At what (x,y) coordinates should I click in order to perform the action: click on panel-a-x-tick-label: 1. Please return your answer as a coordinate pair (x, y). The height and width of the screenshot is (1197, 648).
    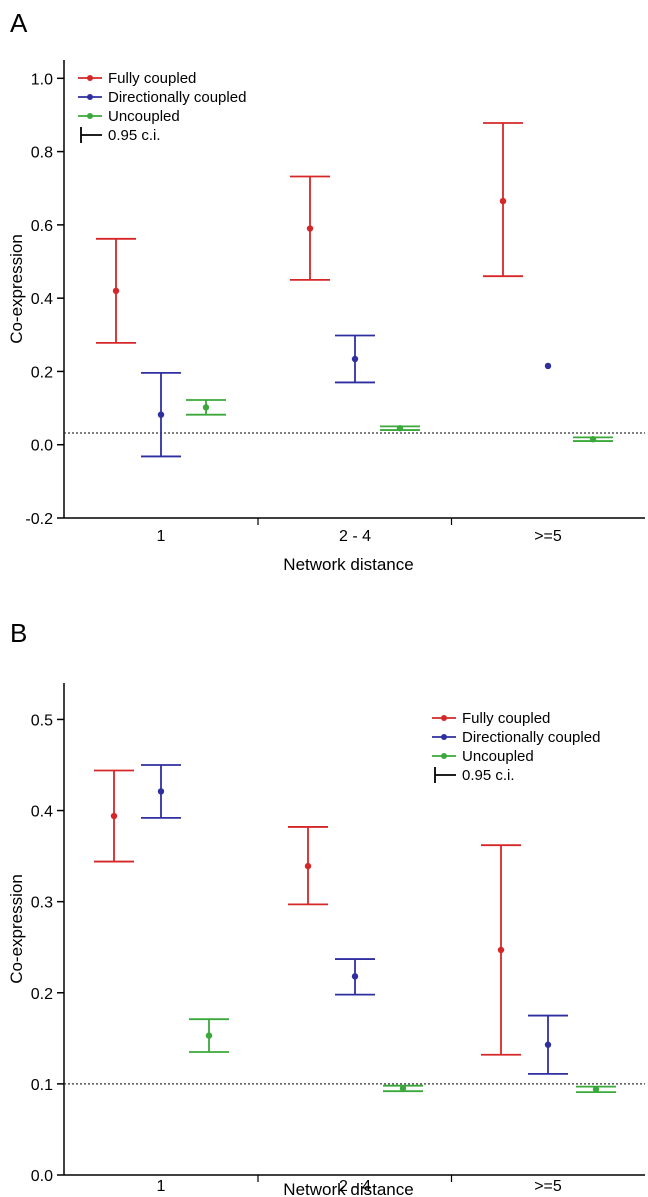
    Looking at the image, I should click on (161, 536).